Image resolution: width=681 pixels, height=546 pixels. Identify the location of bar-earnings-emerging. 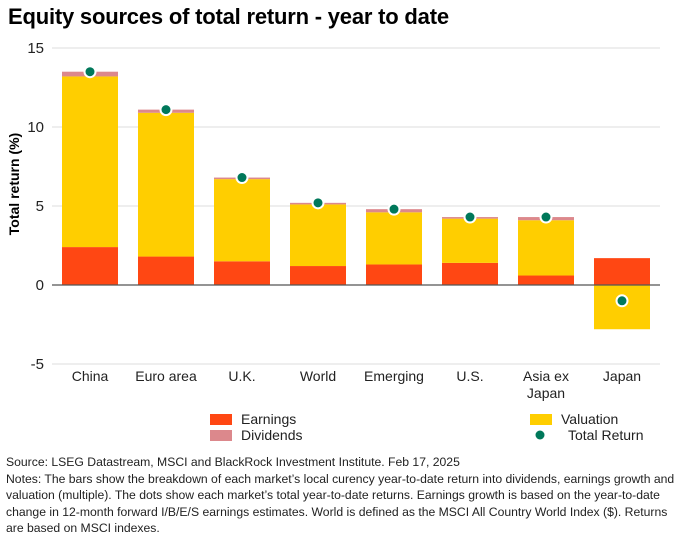
(394, 274).